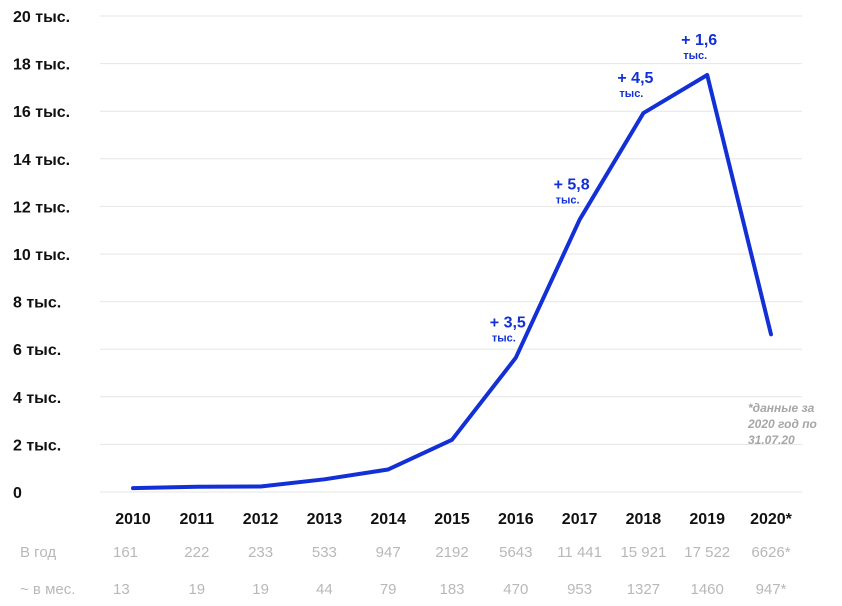 This screenshot has height=606, width=842. I want to click on x-tick-label: 2011, so click(196, 519).